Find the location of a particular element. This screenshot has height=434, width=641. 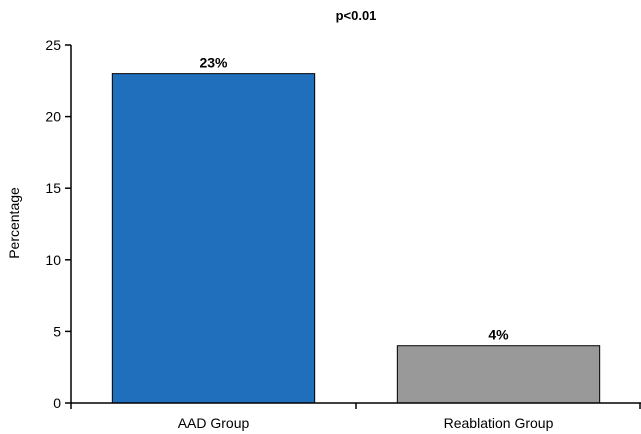

category-label: AAD Group is located at coordinates (214, 423).